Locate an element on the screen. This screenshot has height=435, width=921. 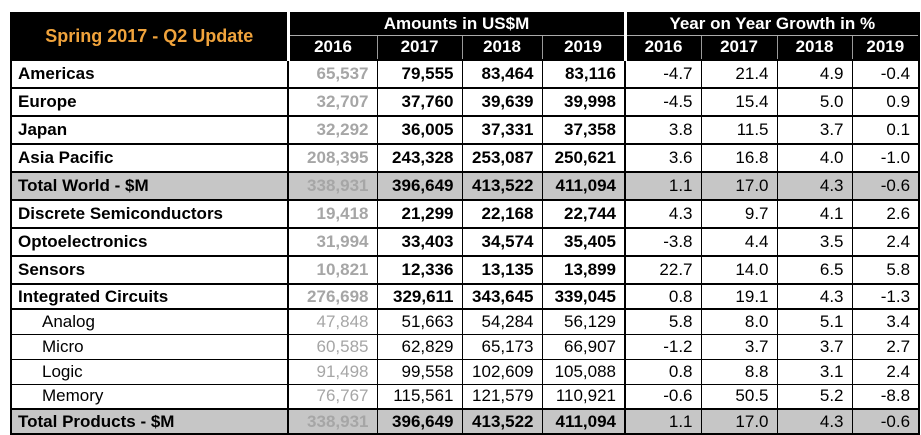
growth-cell: 4.4 is located at coordinates (739, 242).